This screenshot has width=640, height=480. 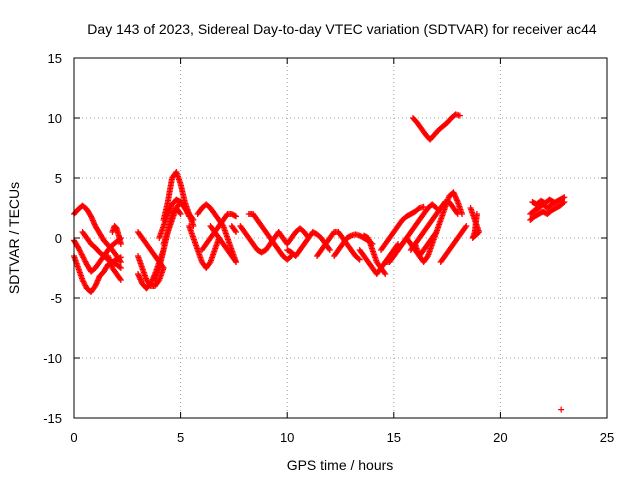 I want to click on series-outlier, so click(x=561, y=409).